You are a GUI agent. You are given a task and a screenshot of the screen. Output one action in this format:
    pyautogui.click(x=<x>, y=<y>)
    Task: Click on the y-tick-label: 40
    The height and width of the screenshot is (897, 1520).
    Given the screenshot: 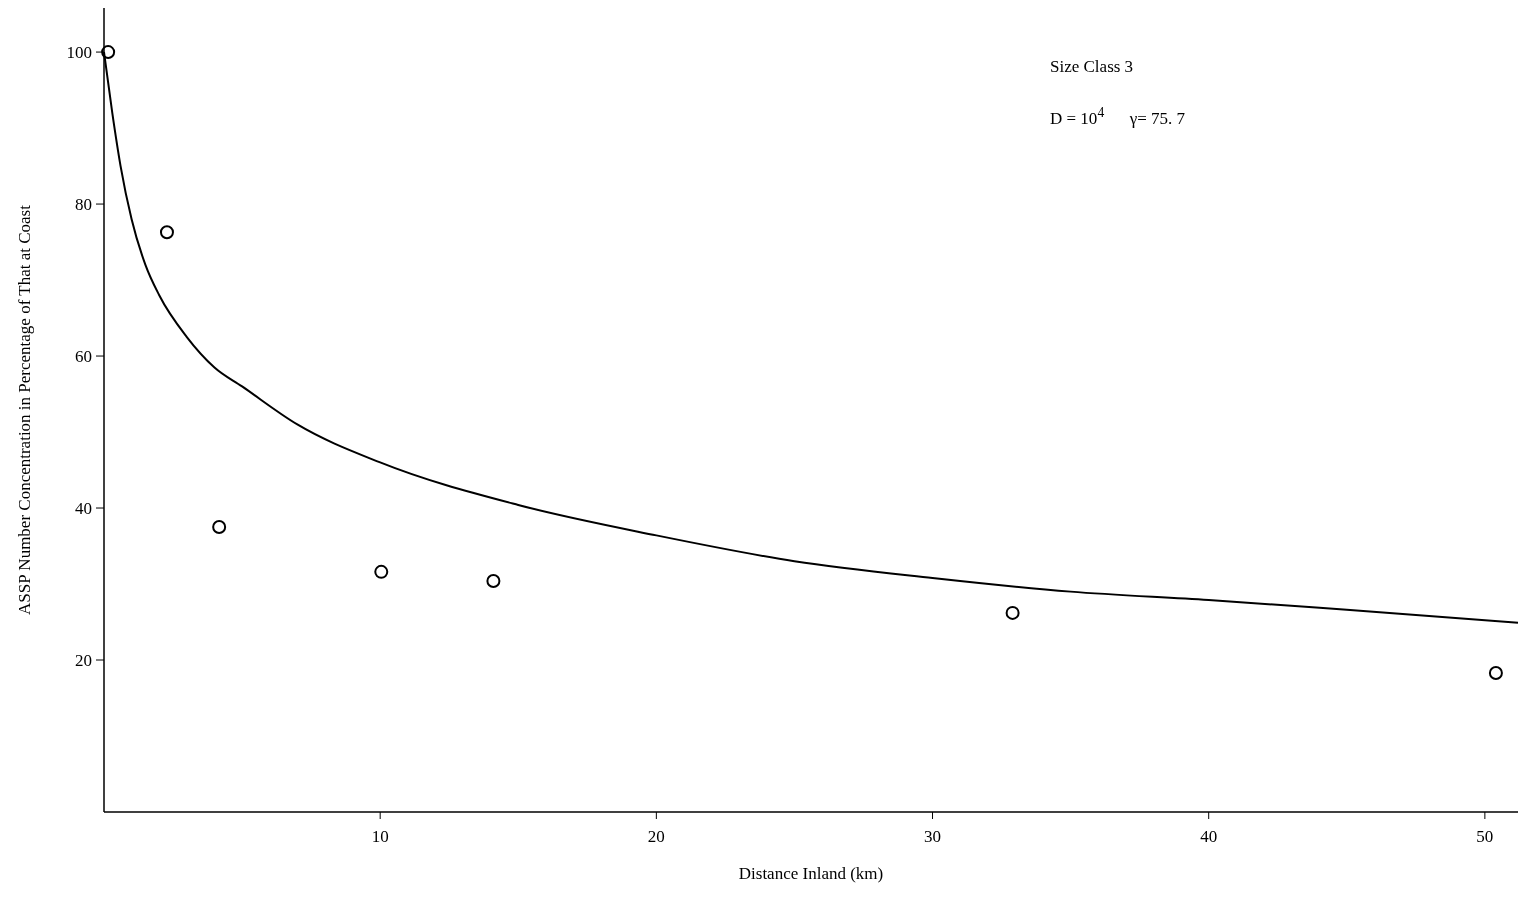 What is the action you would take?
    pyautogui.click(x=83, y=509)
    